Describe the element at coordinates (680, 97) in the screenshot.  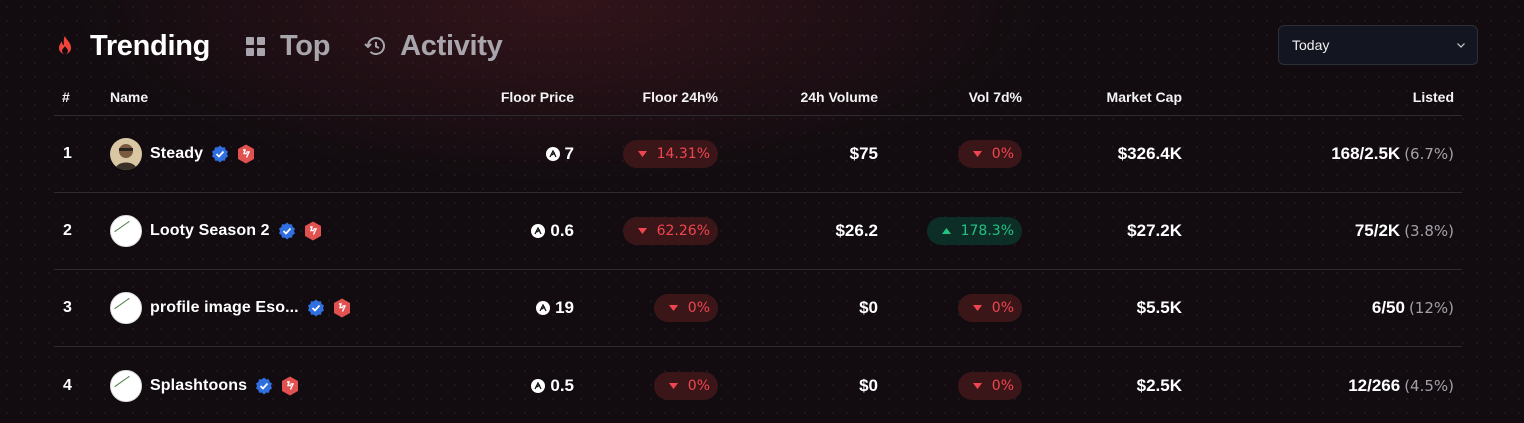
I see `col-floor-24h-header: Floor 24h%` at that location.